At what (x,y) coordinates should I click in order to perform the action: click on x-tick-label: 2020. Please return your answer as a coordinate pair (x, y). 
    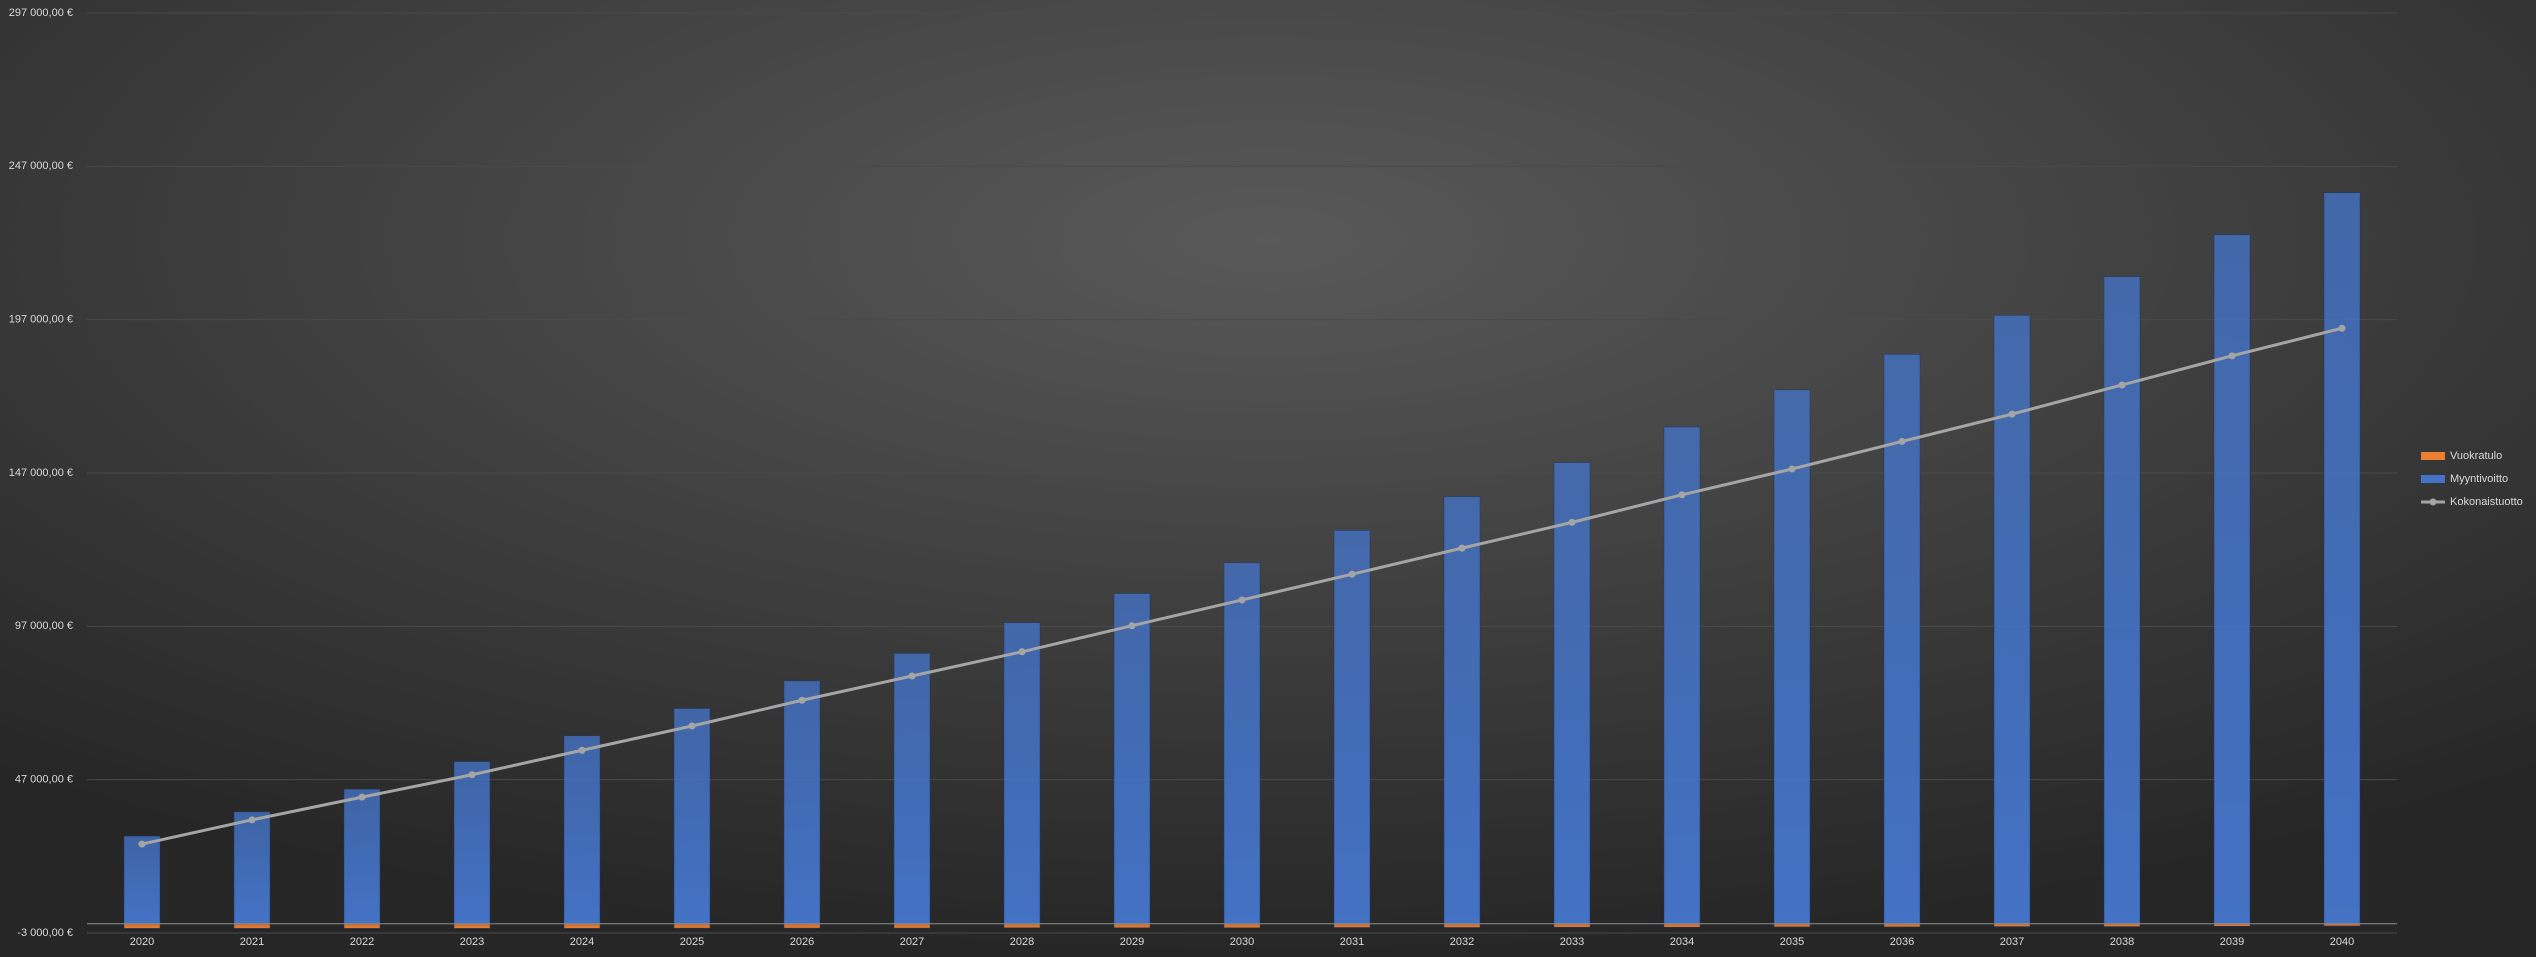
    Looking at the image, I should click on (142, 942).